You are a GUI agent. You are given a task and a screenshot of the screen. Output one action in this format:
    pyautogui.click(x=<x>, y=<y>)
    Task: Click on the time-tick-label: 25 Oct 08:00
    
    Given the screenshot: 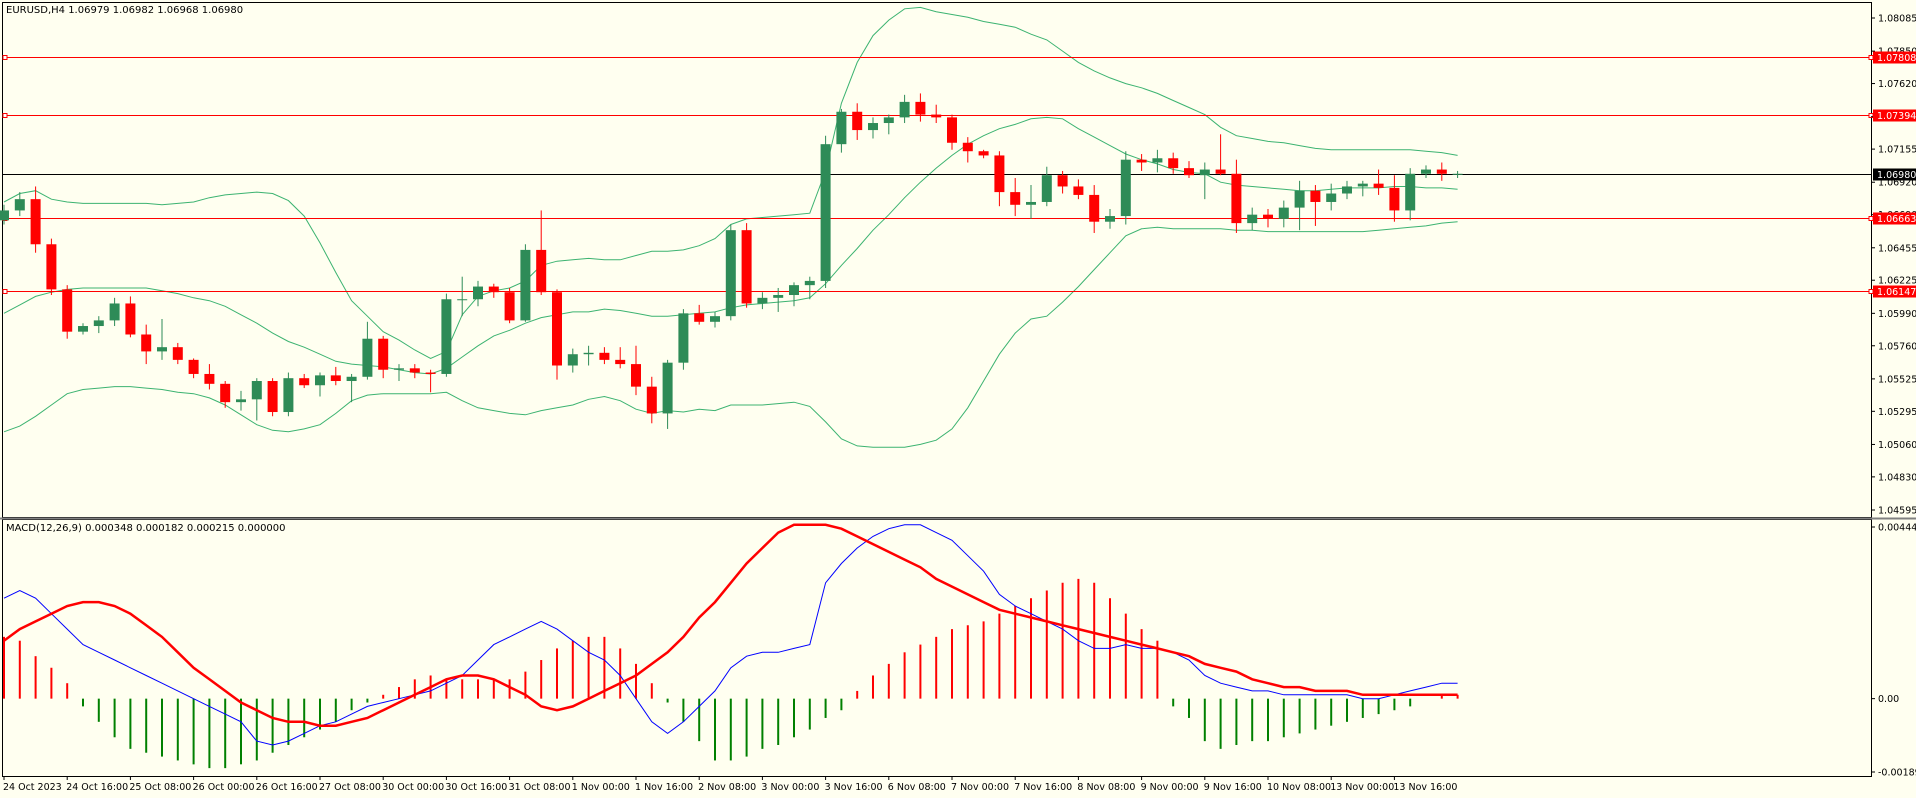 What is the action you would take?
    pyautogui.click(x=160, y=787)
    